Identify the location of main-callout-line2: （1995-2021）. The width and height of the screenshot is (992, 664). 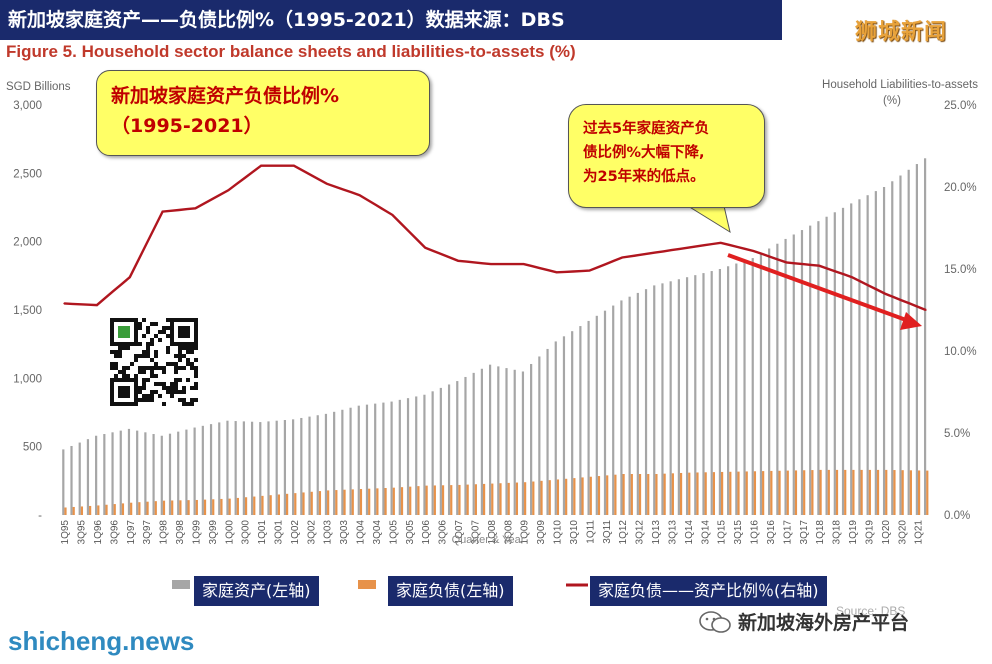
(187, 126).